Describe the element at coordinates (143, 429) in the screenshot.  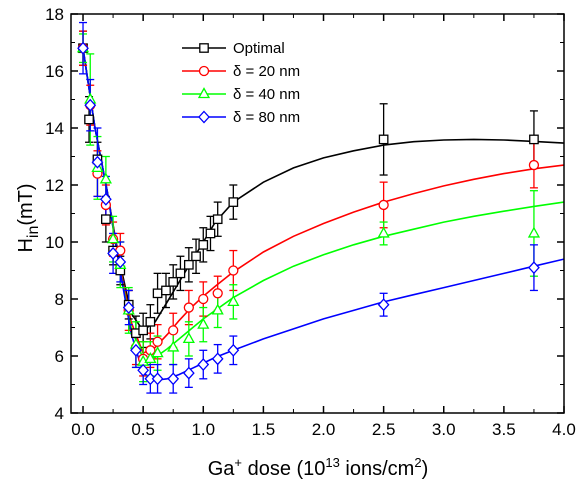
I see `x-tick-label: 0.5` at that location.